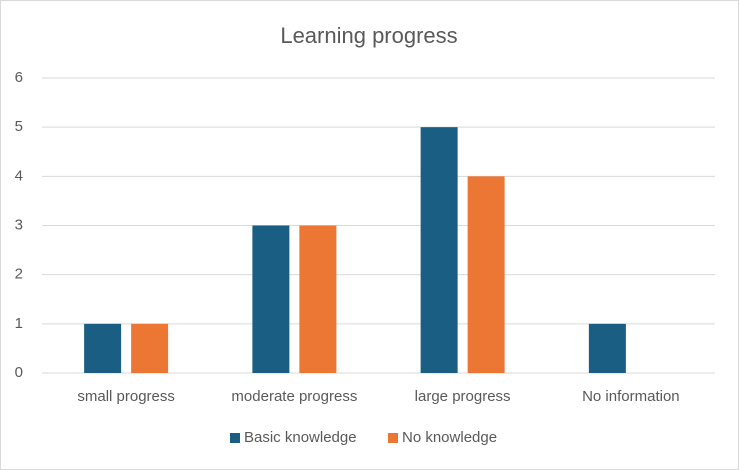  What do you see at coordinates (631, 396) in the screenshot?
I see `x-tick-label: No information` at bounding box center [631, 396].